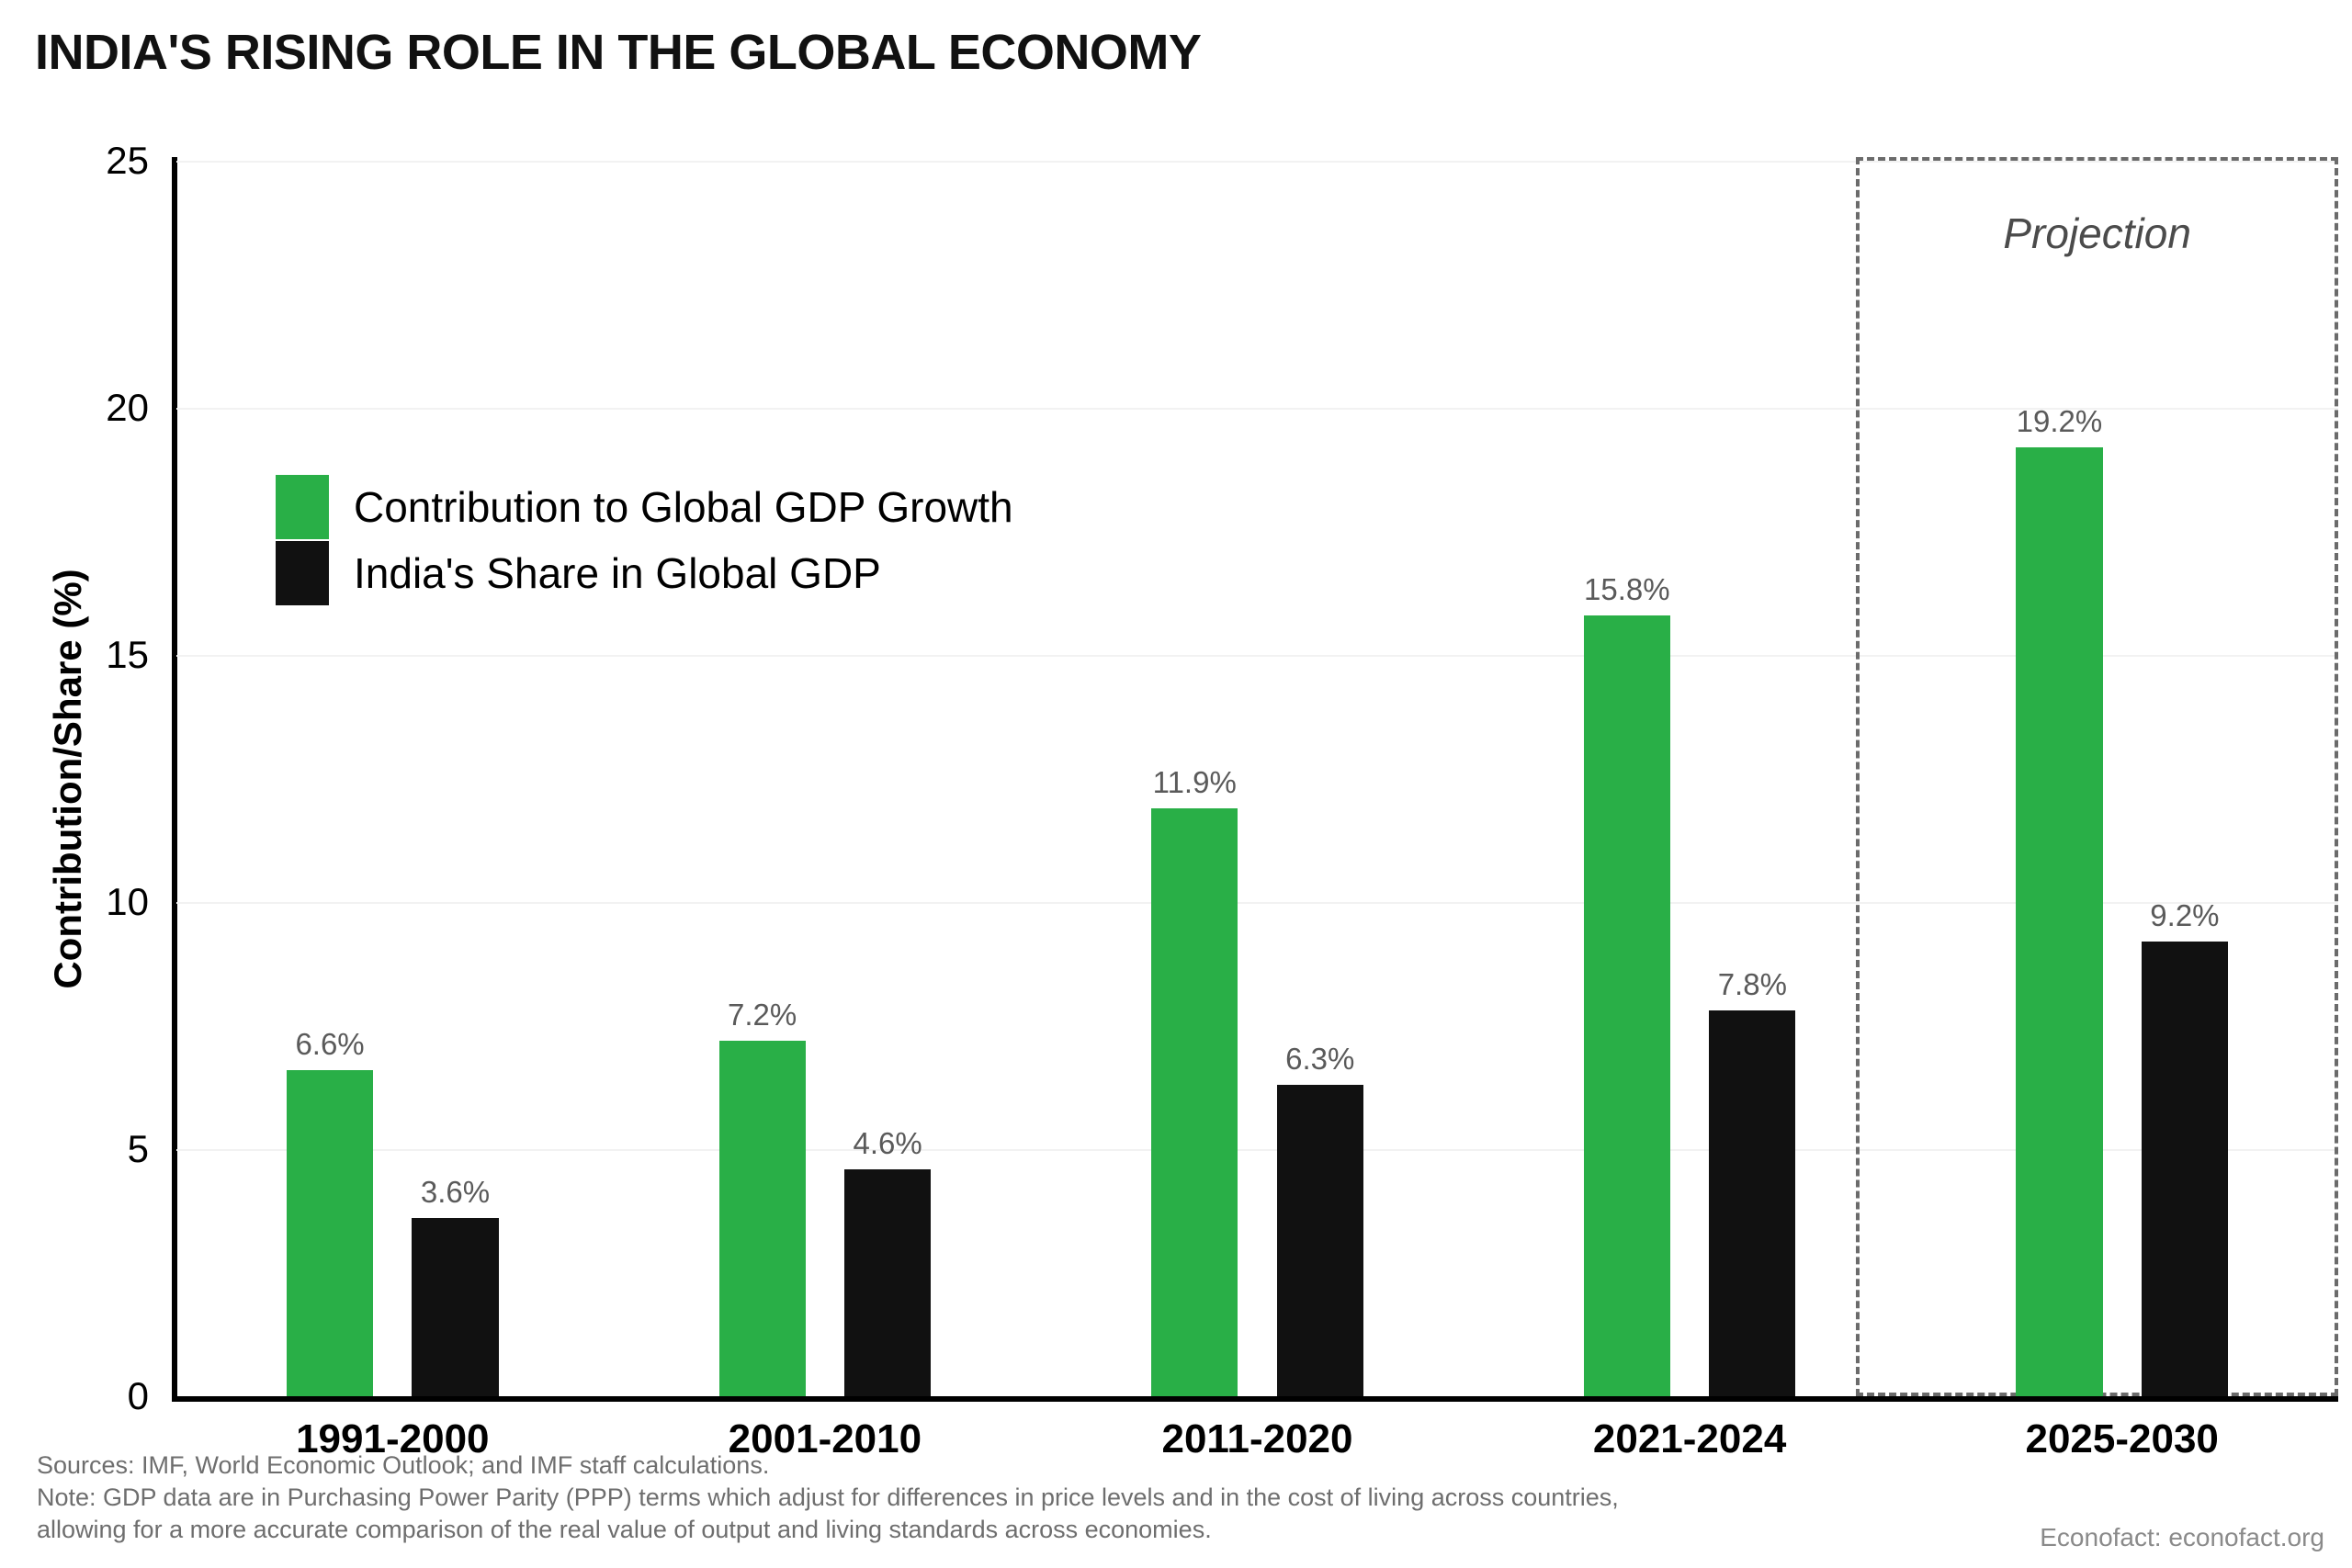 This screenshot has width=2352, height=1568. What do you see at coordinates (1255, 1399) in the screenshot?
I see `x-axis-line` at bounding box center [1255, 1399].